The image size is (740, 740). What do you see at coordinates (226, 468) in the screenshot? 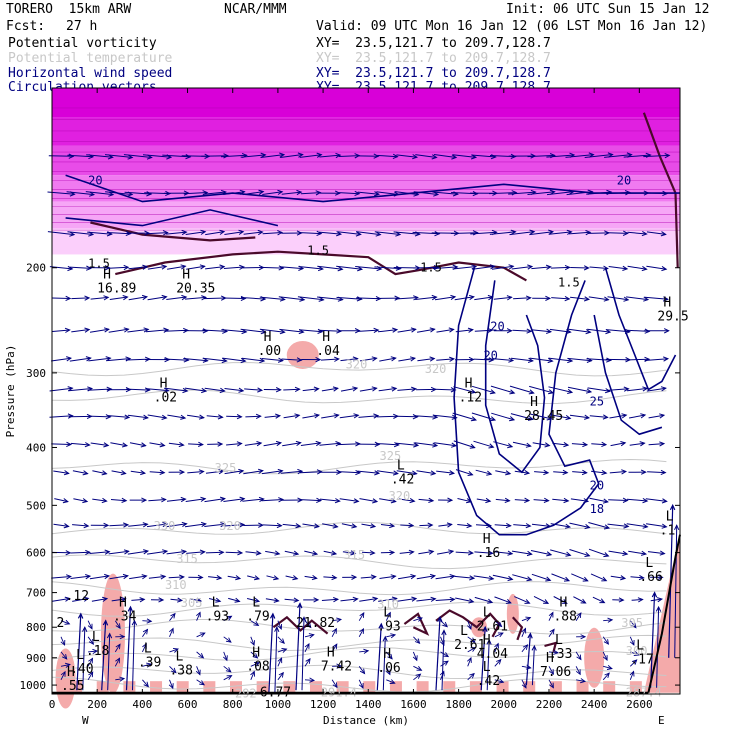
I see `theta-label: 325` at bounding box center [226, 468].